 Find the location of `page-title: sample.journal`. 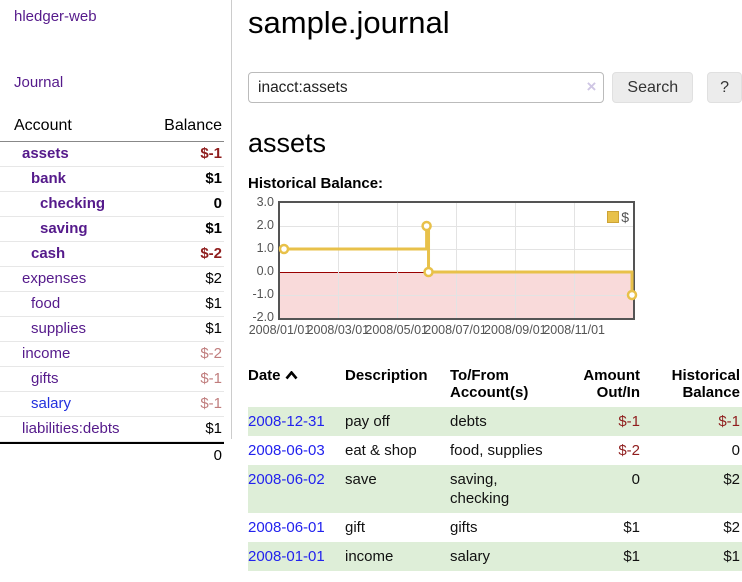

page-title: sample.journal is located at coordinates (349, 22).